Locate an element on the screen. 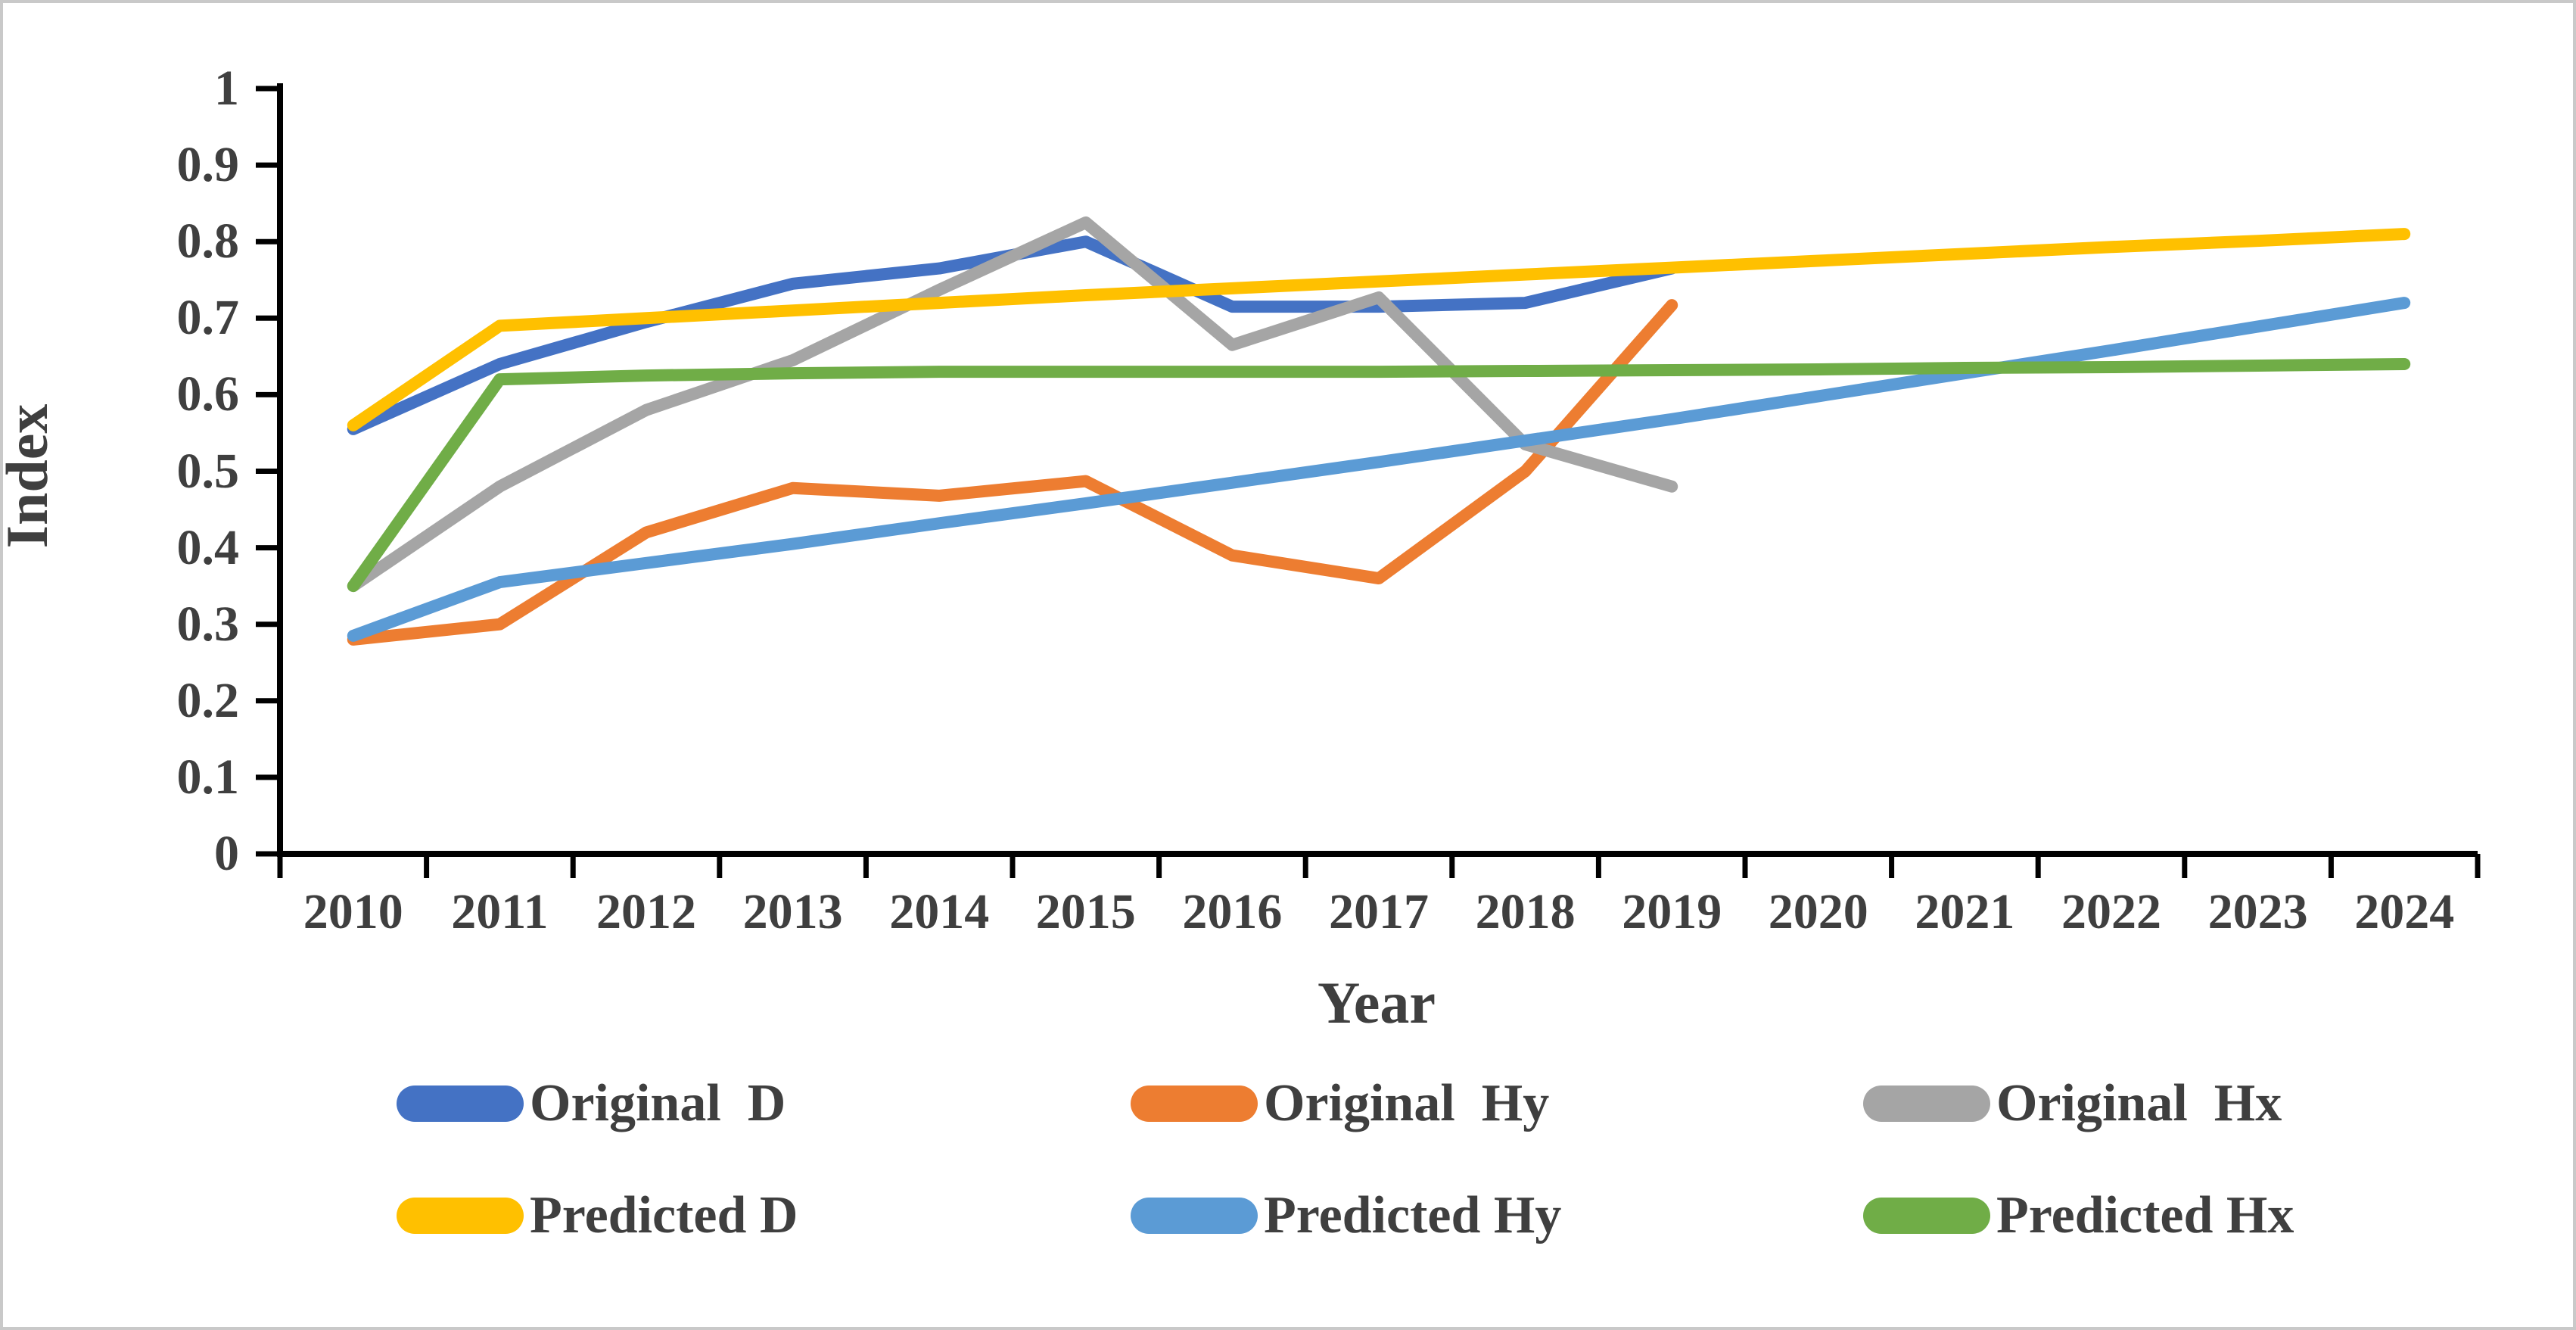  y-tick-label: 0.4 is located at coordinates (208, 547).